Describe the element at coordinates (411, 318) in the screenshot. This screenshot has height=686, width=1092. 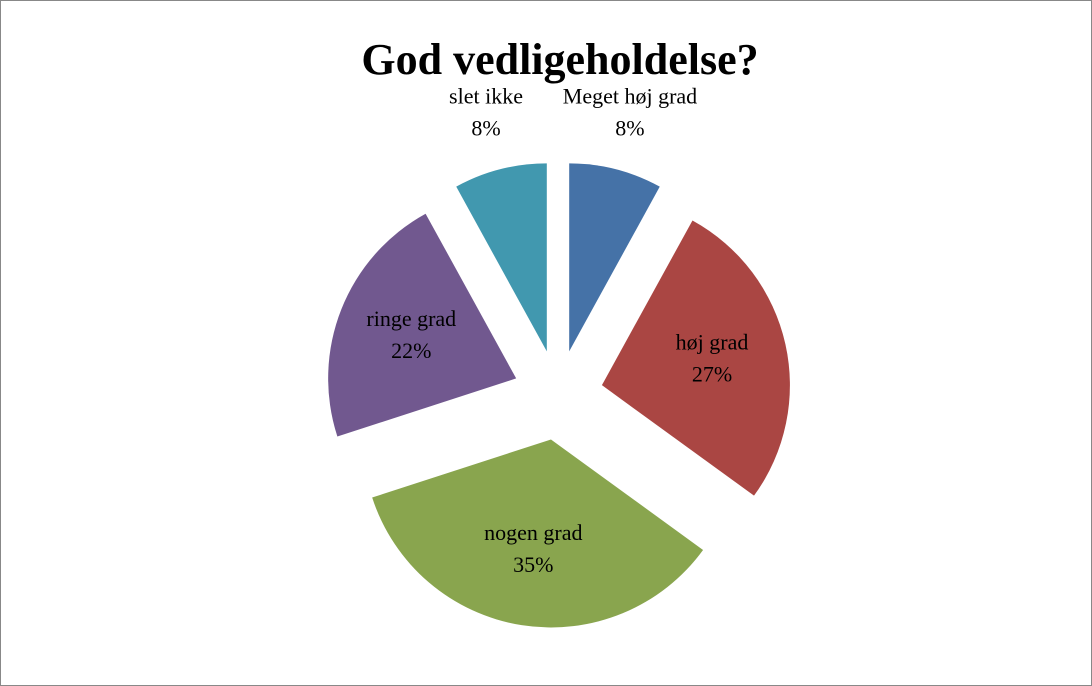
I see `slice-label: ringe grad` at that location.